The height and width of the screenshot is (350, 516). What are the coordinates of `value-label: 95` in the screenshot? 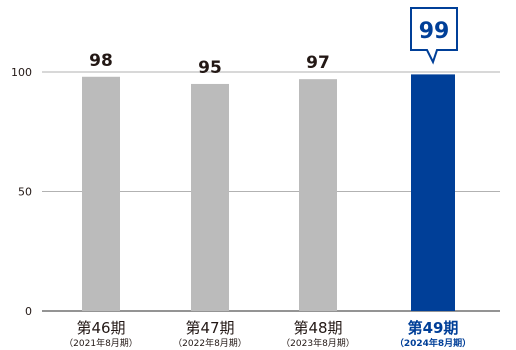 It's located at (210, 68).